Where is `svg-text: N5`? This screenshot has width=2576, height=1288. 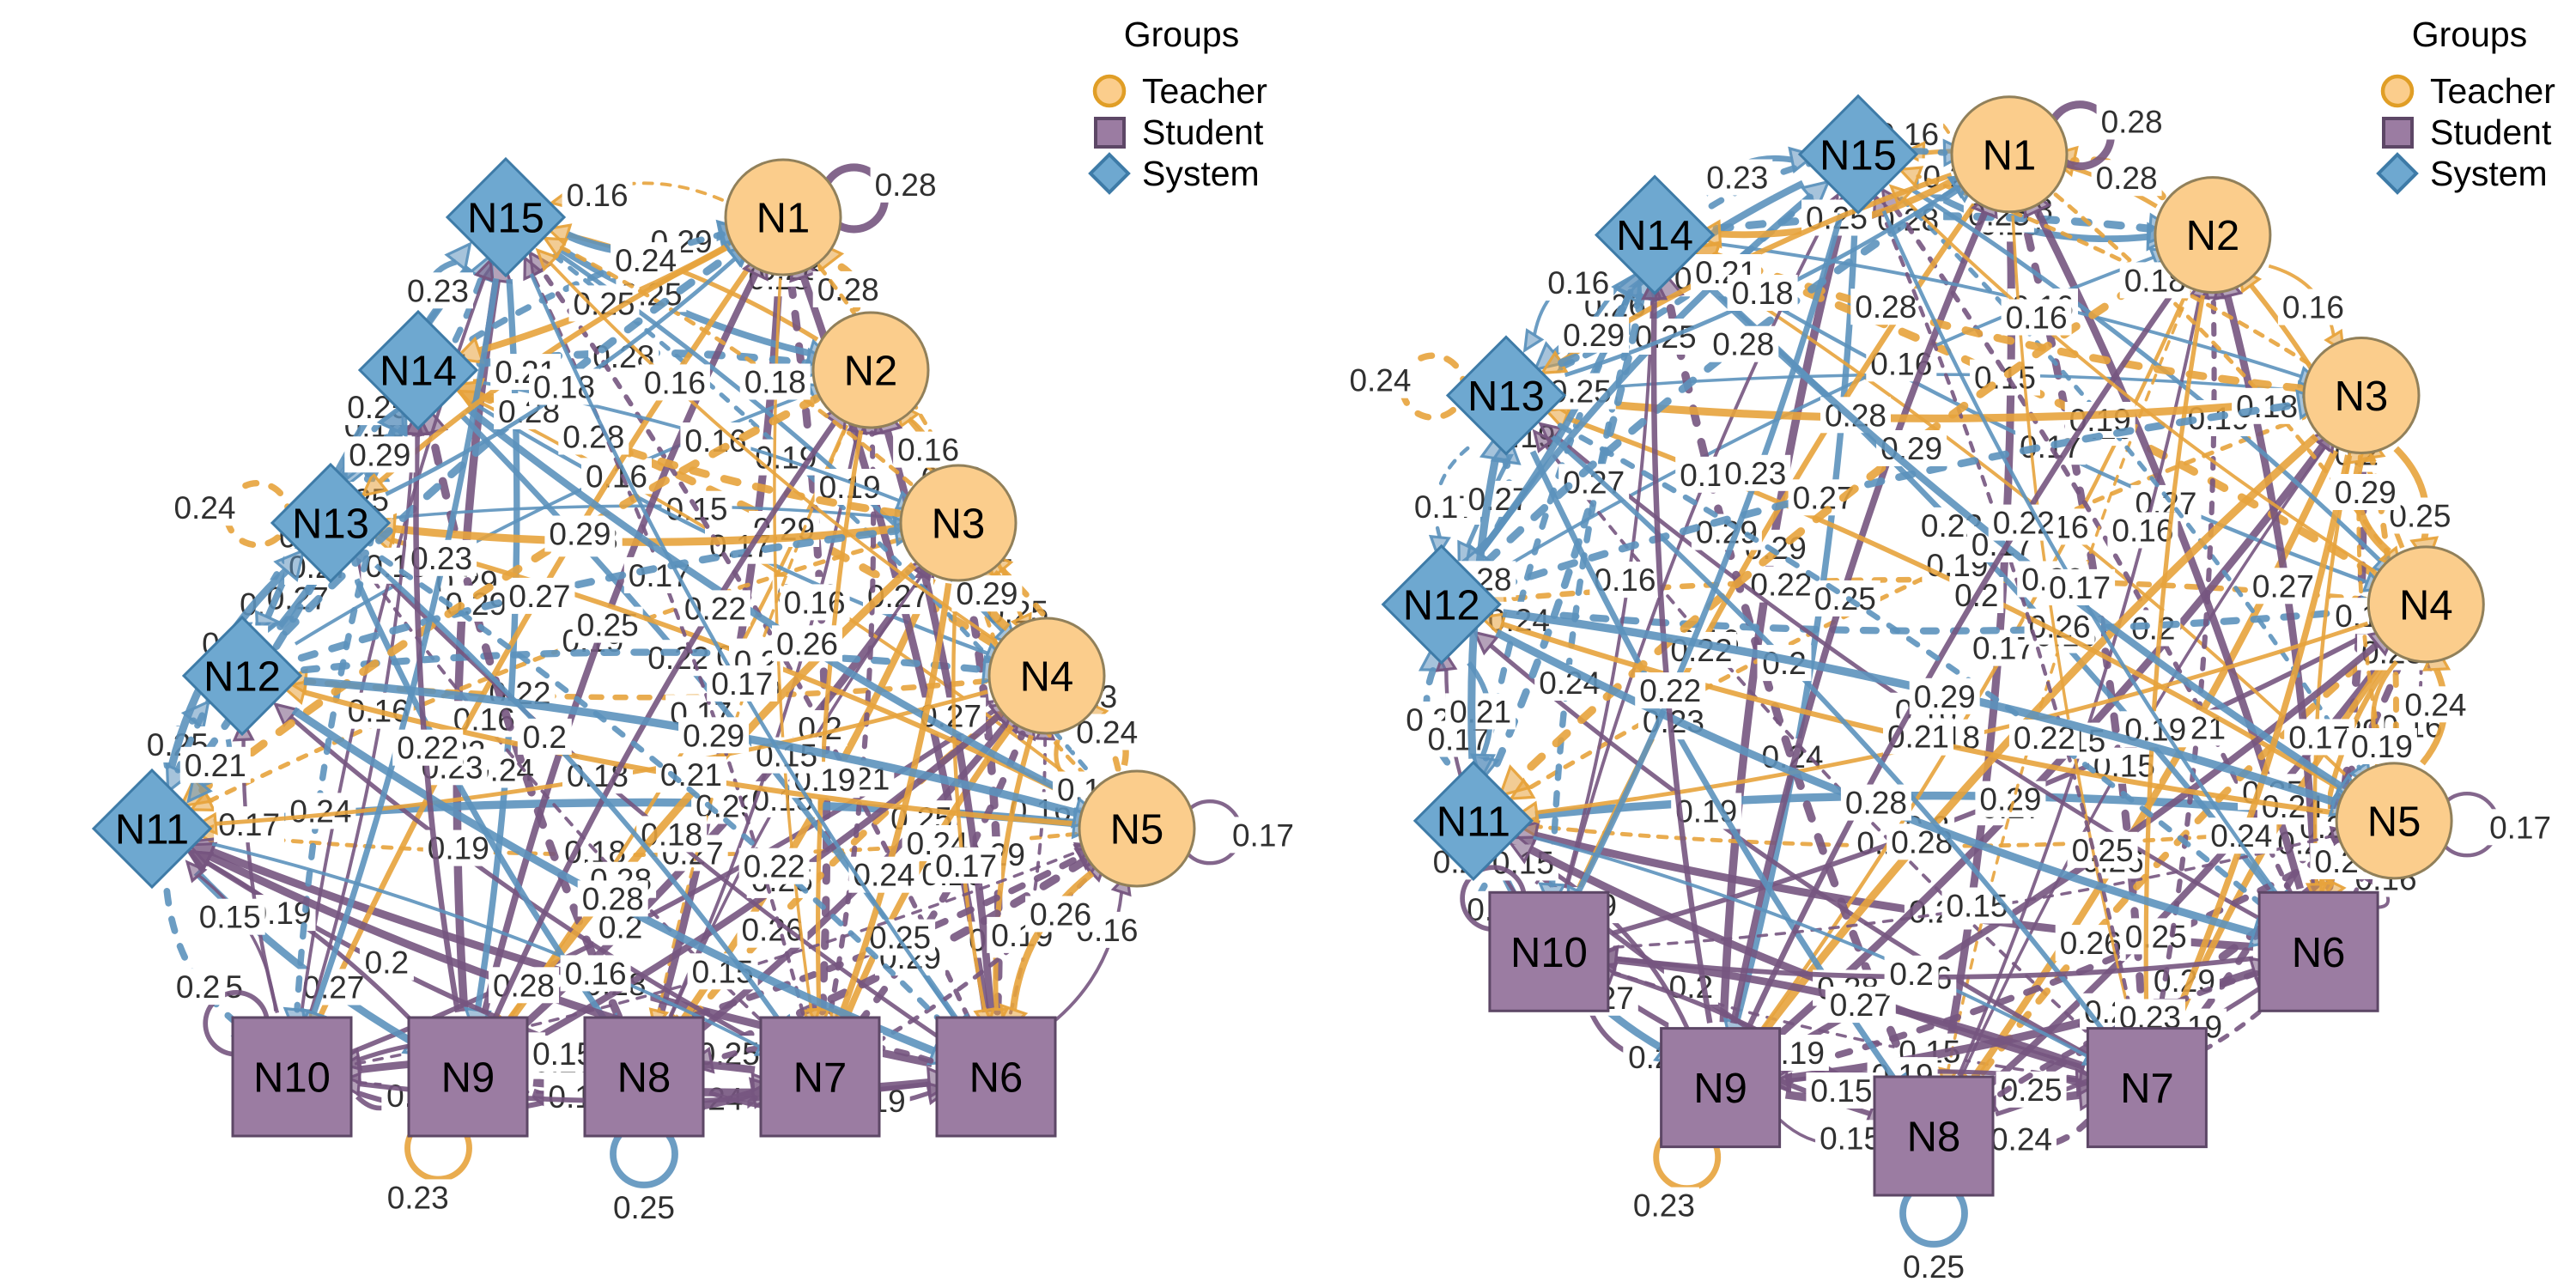 svg-text: N5 is located at coordinates (1137, 830).